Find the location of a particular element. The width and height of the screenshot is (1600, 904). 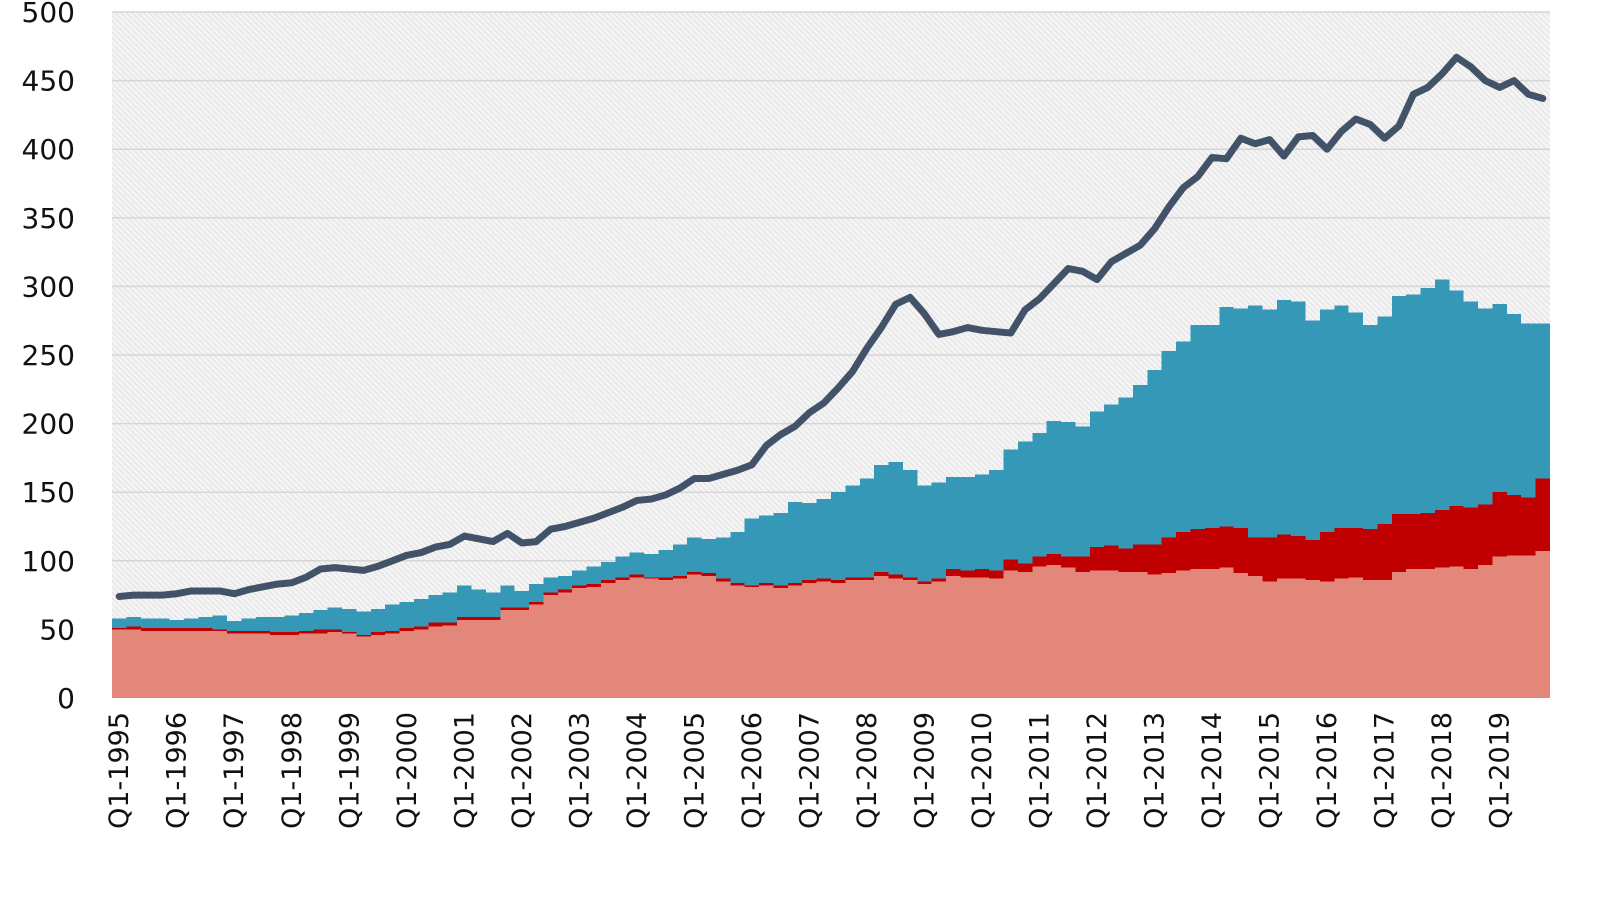

x-tick-label: Q1-2001 is located at coordinates (464, 770).